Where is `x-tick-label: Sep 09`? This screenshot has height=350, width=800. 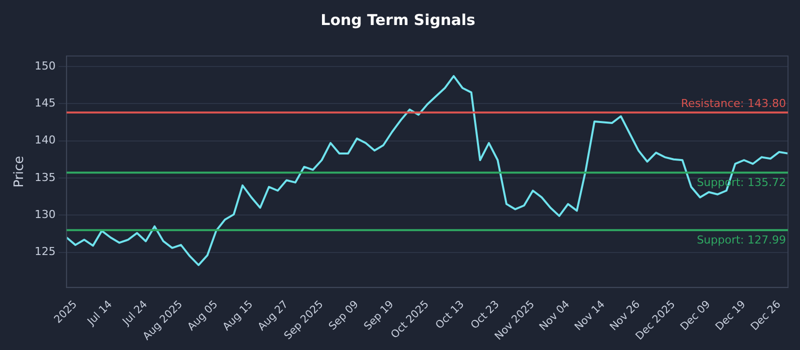
x-tick-label: Sep 09 is located at coordinates (343, 315).